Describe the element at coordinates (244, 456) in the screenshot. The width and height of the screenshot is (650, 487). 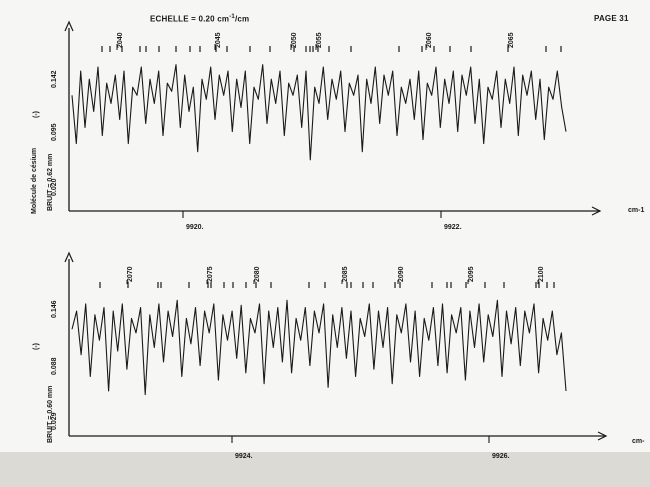
I see `x-tick-label: 9924.` at that location.